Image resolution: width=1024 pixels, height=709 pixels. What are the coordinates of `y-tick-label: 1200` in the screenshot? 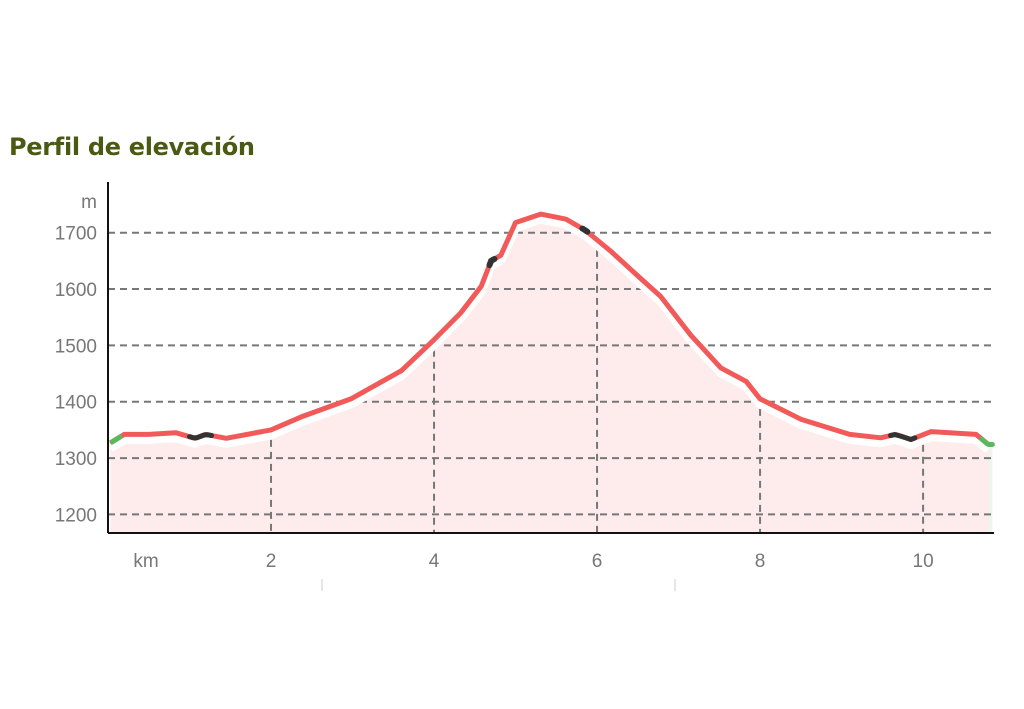 It's located at (76, 515).